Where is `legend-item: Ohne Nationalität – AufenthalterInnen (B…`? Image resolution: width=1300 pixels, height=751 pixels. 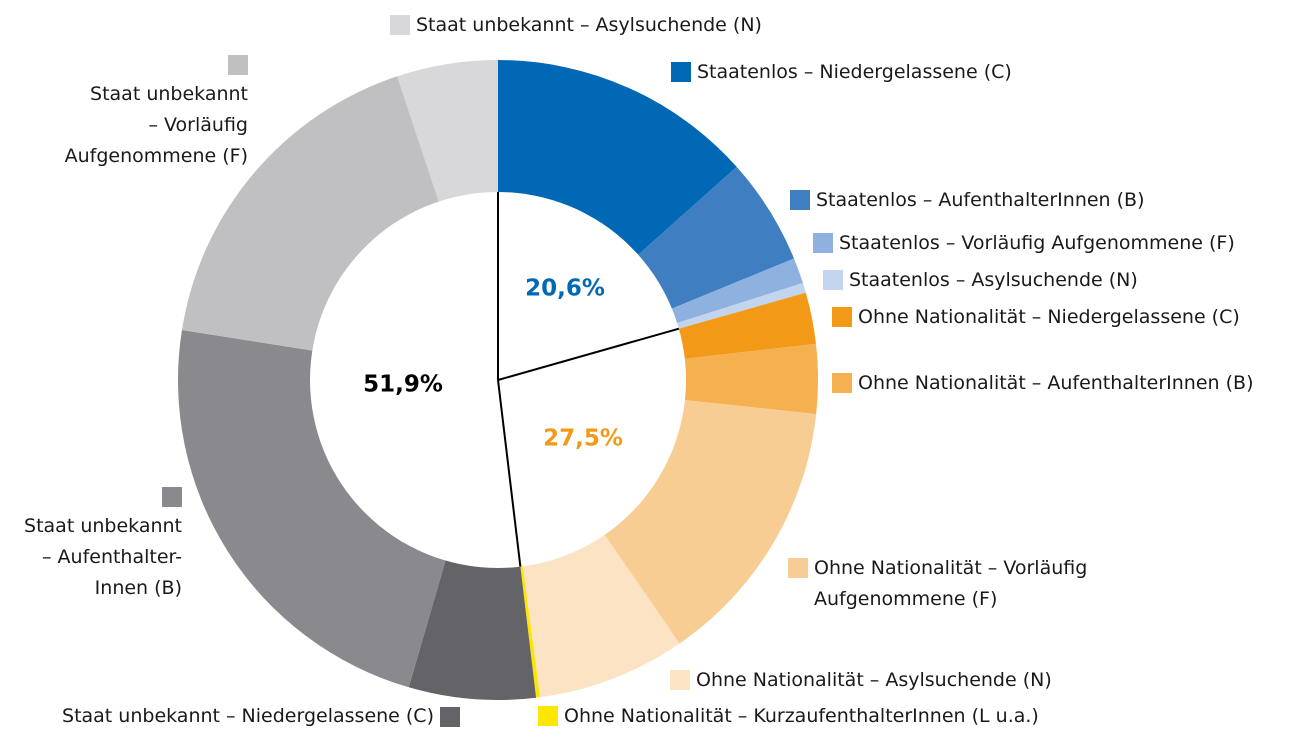 legend-item: Ohne Nationalität – AufenthalterInnen (B… is located at coordinates (1042, 383).